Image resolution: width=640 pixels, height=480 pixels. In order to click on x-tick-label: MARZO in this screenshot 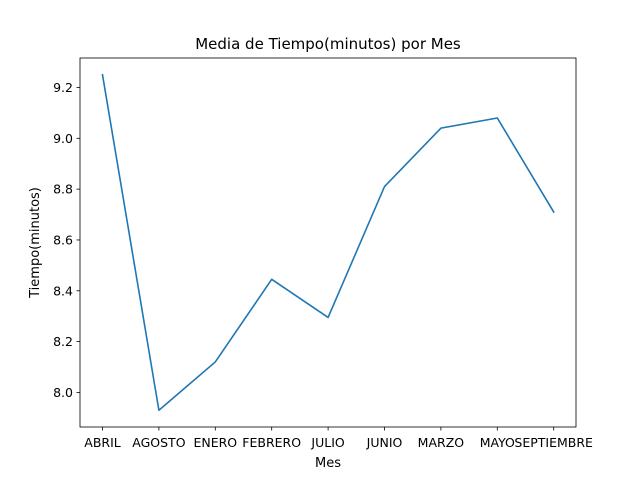, I will do `click(441, 442)`.